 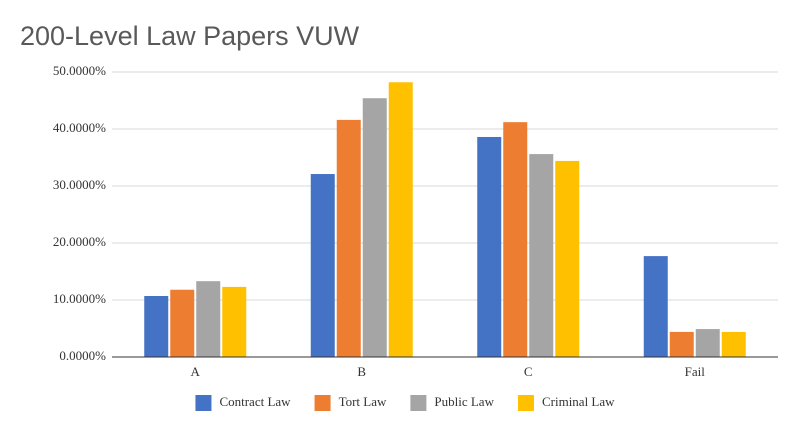 What do you see at coordinates (190, 36) in the screenshot?
I see `chart-title: 200-Level Law Papers VUW` at bounding box center [190, 36].